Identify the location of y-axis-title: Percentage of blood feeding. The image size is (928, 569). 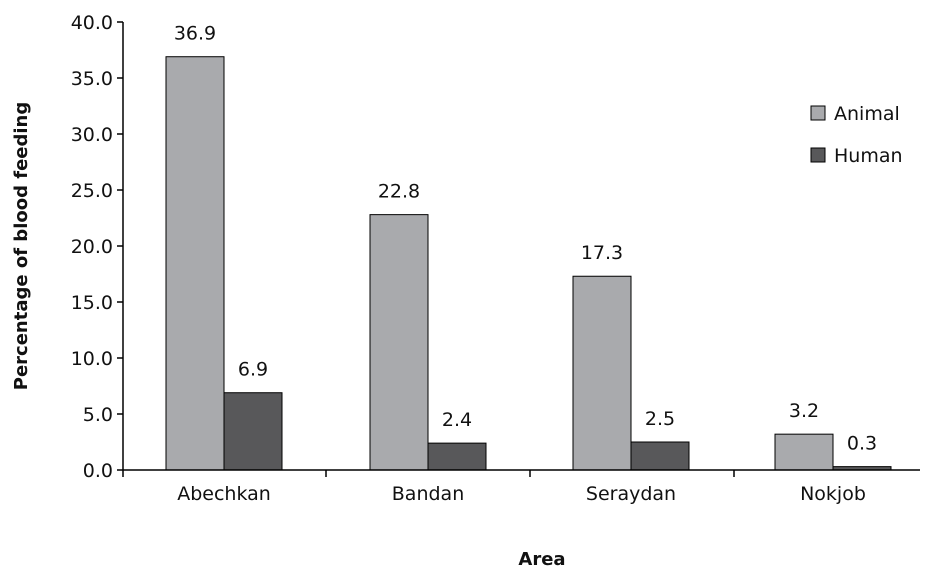
(21, 246).